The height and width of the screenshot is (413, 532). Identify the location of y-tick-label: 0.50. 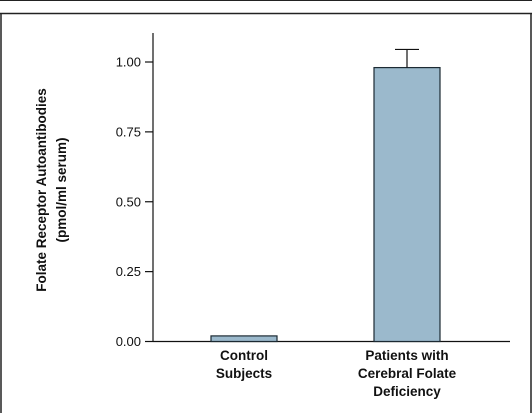
(128, 201).